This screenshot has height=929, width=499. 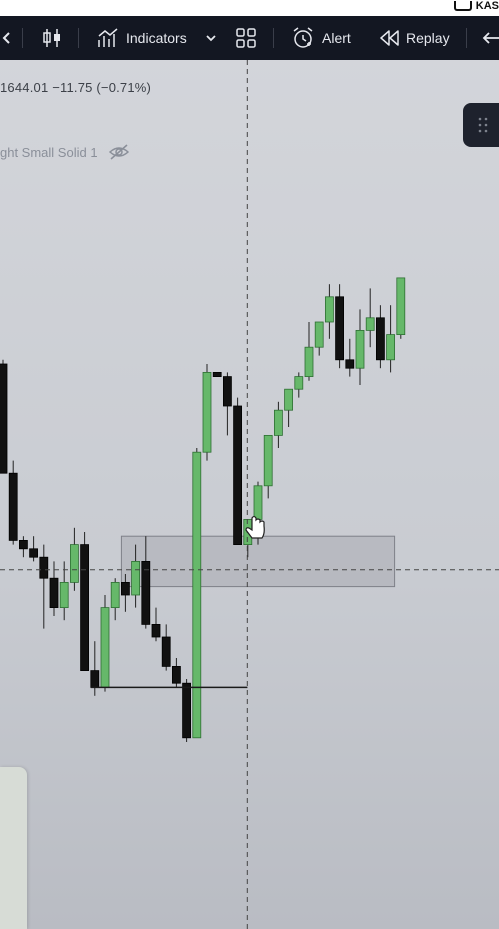 I want to click on alarm-clock-icon, so click(x=303, y=37).